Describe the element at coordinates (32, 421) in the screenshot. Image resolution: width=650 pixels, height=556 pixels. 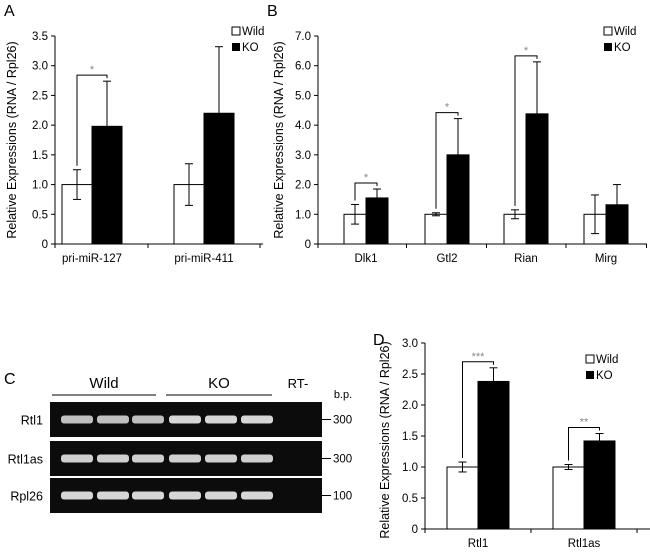
I see `gel-row-label-rtl1: Rtl1` at that location.